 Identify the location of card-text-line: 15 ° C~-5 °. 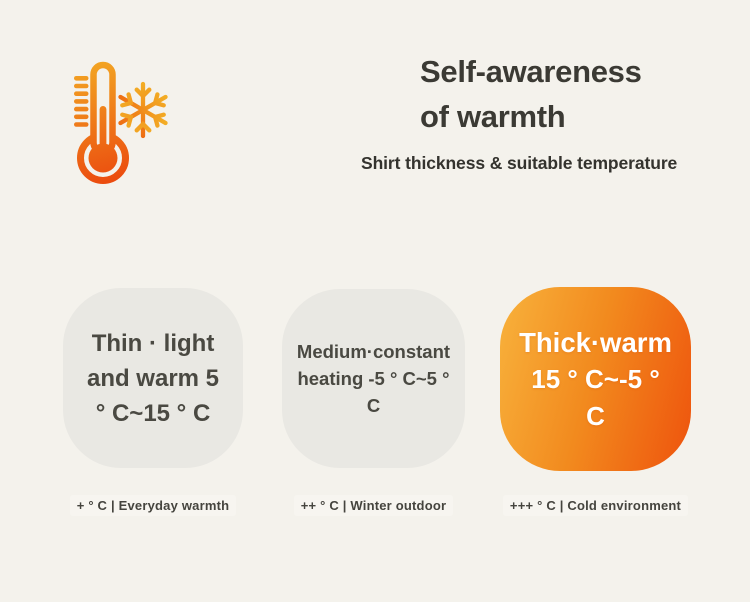
(595, 378).